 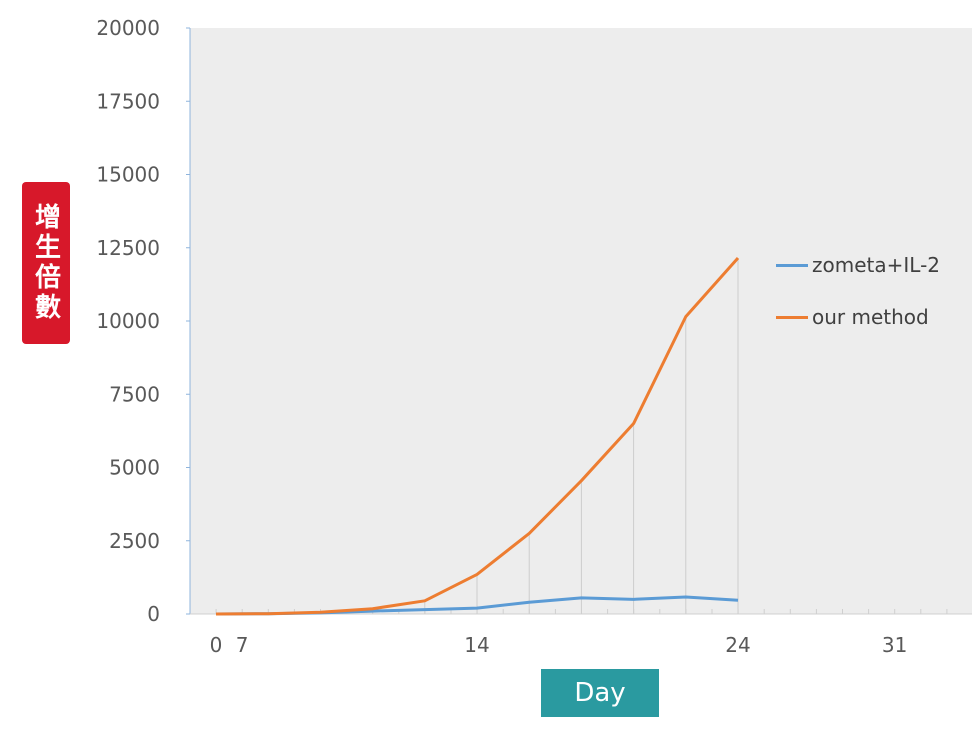 What do you see at coordinates (737, 645) in the screenshot?
I see `x-tick-label: 24` at bounding box center [737, 645].